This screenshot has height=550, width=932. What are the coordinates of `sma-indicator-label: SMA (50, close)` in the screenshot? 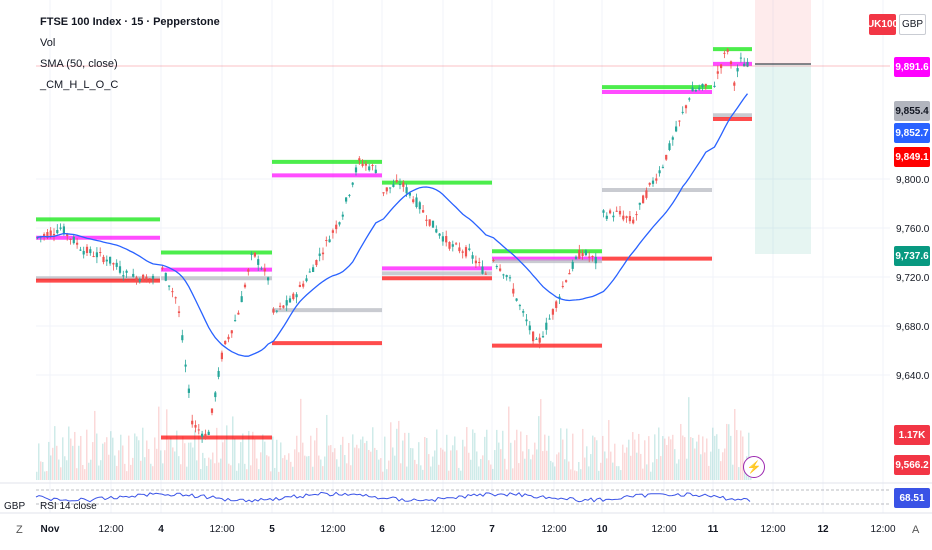 It's located at (79, 64).